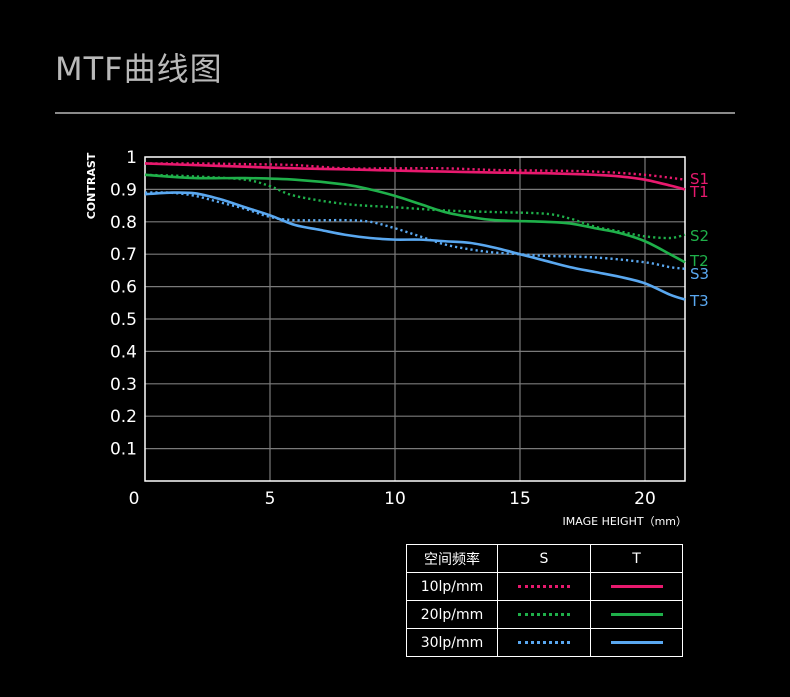  What do you see at coordinates (699, 236) in the screenshot?
I see `series-end-label-s2: S2` at bounding box center [699, 236].